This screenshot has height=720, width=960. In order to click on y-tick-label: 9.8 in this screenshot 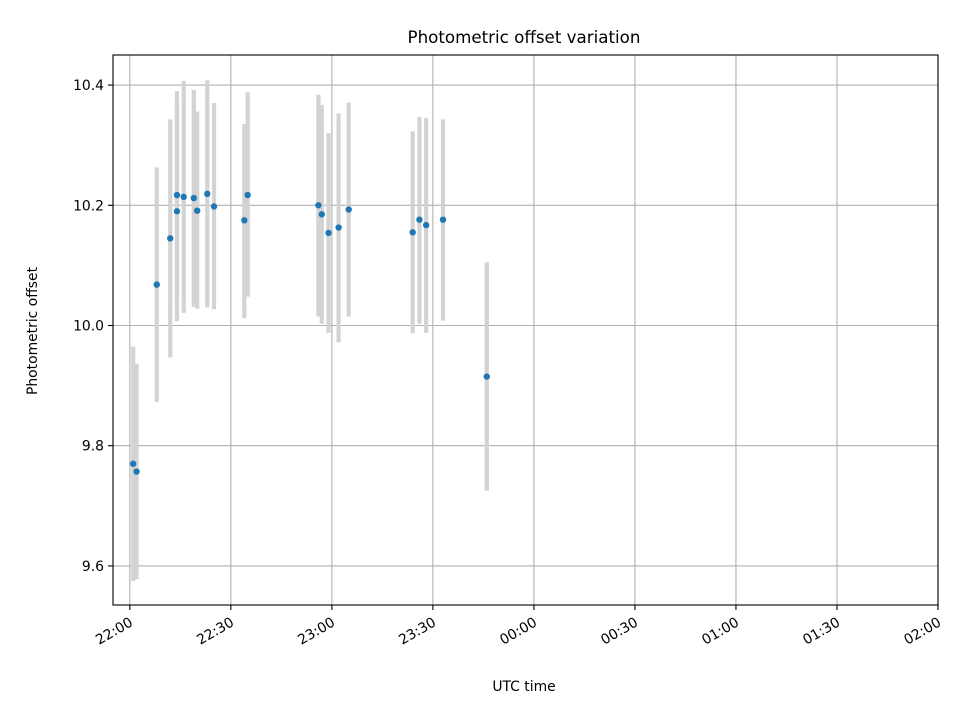, I will do `click(93, 447)`.